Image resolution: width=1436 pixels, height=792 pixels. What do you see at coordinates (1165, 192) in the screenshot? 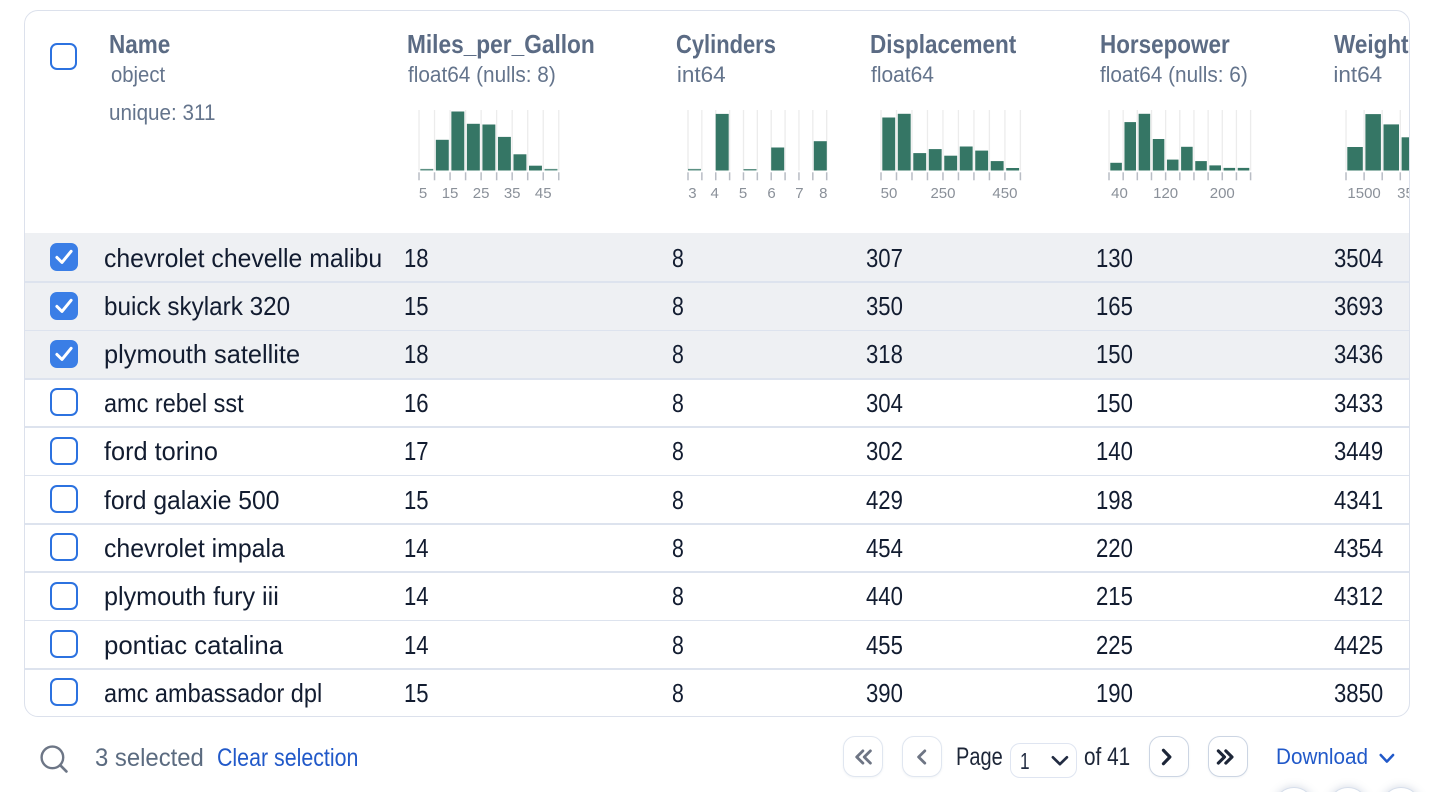
I see `svg-text: 120` at bounding box center [1165, 192].